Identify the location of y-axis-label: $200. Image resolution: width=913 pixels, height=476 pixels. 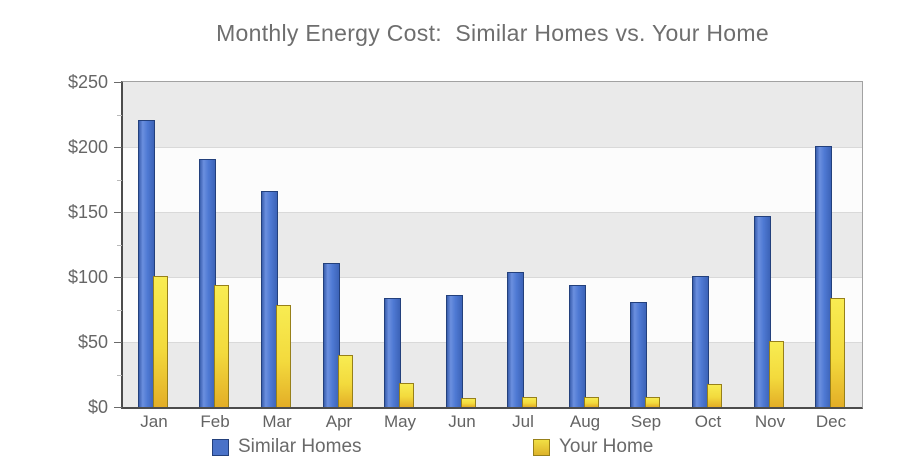
(87, 147).